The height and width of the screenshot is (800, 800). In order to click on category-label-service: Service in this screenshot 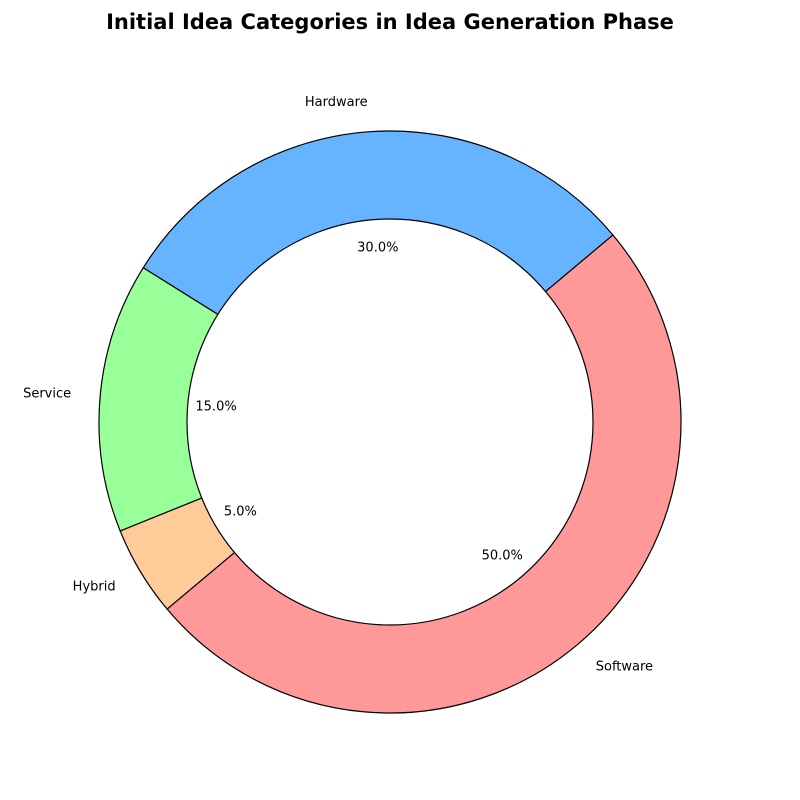, I will do `click(47, 394)`.